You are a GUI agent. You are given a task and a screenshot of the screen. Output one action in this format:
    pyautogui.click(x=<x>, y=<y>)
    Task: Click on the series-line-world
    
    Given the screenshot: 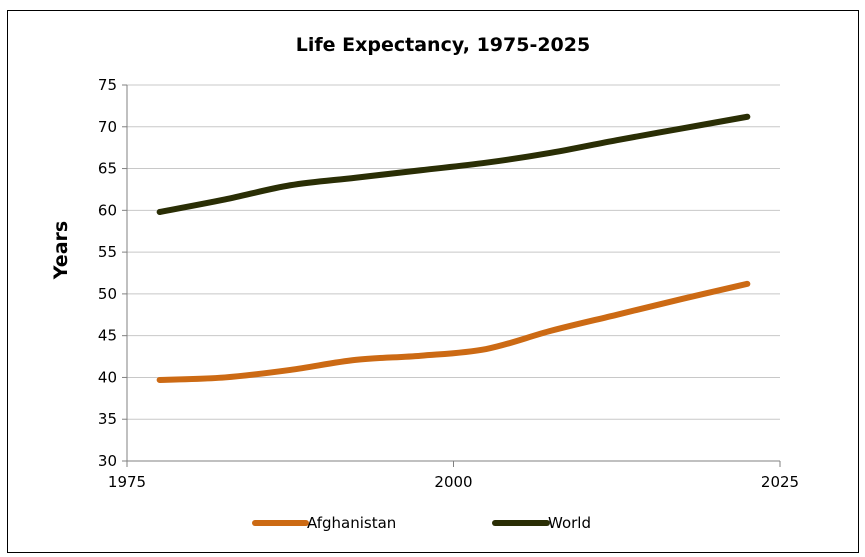 What is the action you would take?
    pyautogui.click(x=453, y=164)
    